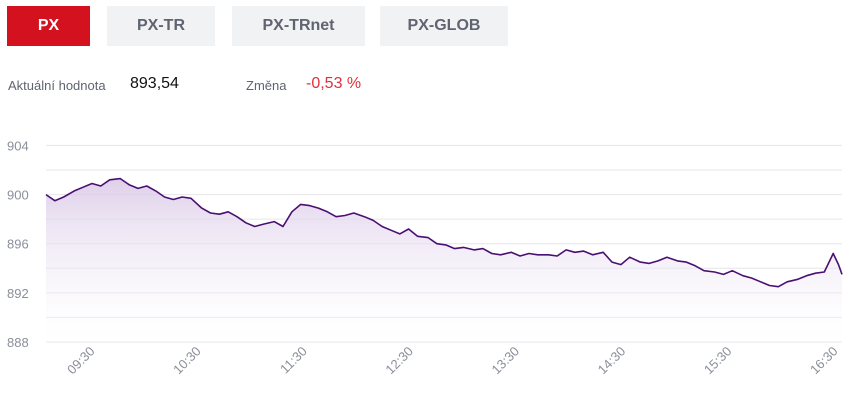 This screenshot has height=401, width=850. Describe the element at coordinates (18, 293) in the screenshot. I see `y-tick-label: 892` at that location.